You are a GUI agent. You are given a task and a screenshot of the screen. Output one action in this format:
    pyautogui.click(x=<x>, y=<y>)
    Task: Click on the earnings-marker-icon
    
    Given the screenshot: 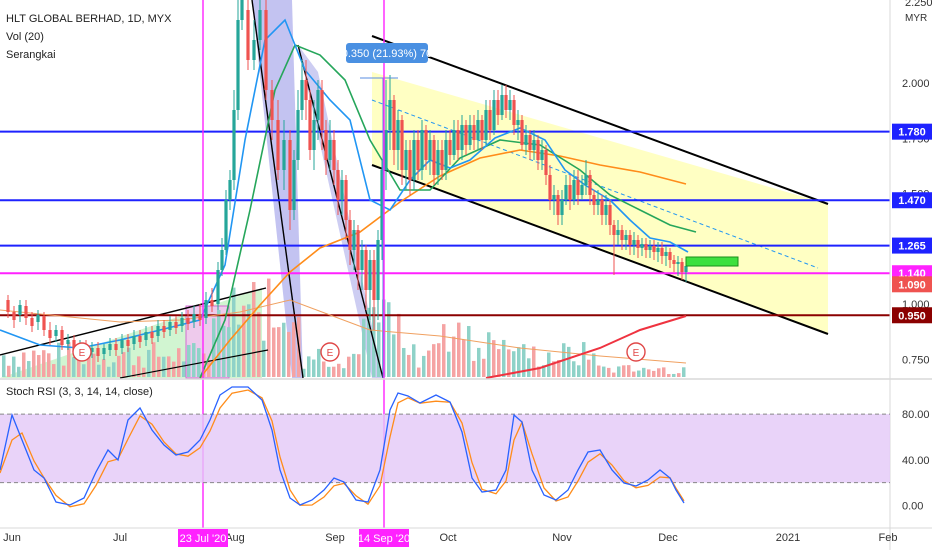 What is the action you would take?
    pyautogui.click(x=82, y=352)
    